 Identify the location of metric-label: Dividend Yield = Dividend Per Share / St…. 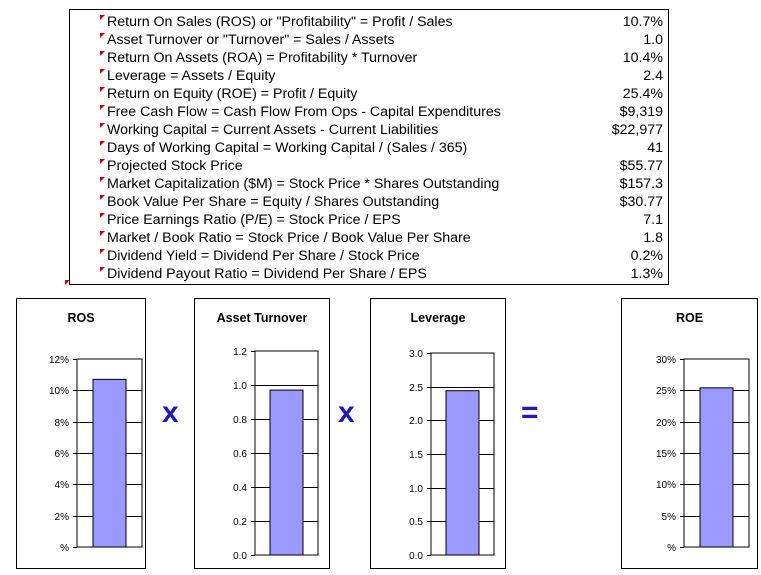
(263, 256).